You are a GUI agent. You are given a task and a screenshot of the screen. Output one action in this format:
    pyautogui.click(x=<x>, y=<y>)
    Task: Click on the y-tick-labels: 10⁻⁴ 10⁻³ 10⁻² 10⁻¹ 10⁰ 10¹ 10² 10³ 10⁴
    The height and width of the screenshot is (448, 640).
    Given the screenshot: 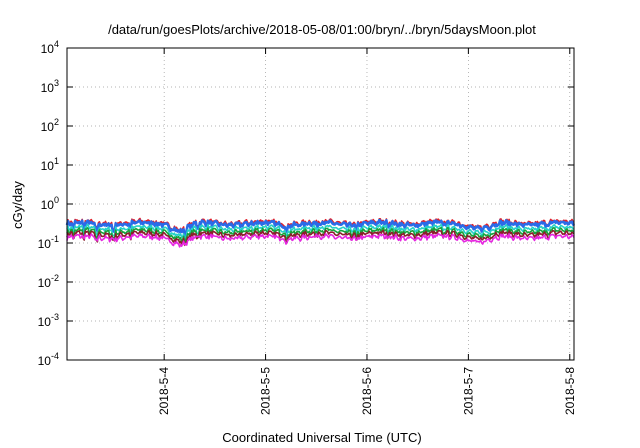 What is the action you would take?
    pyautogui.click(x=48, y=203)
    